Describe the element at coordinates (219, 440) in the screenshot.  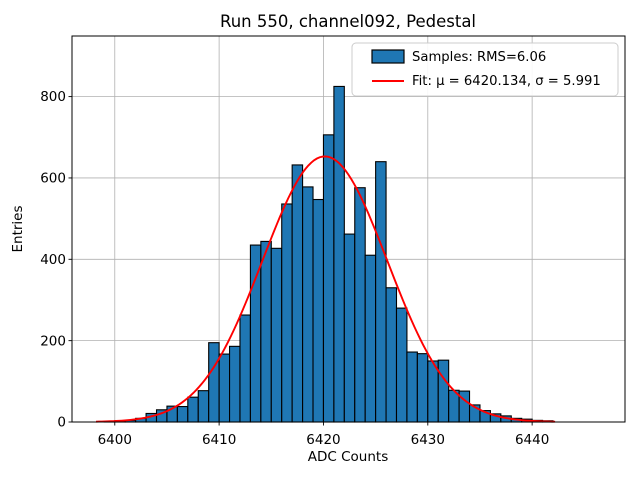
I see `x-tick-label: 6410` at that location.